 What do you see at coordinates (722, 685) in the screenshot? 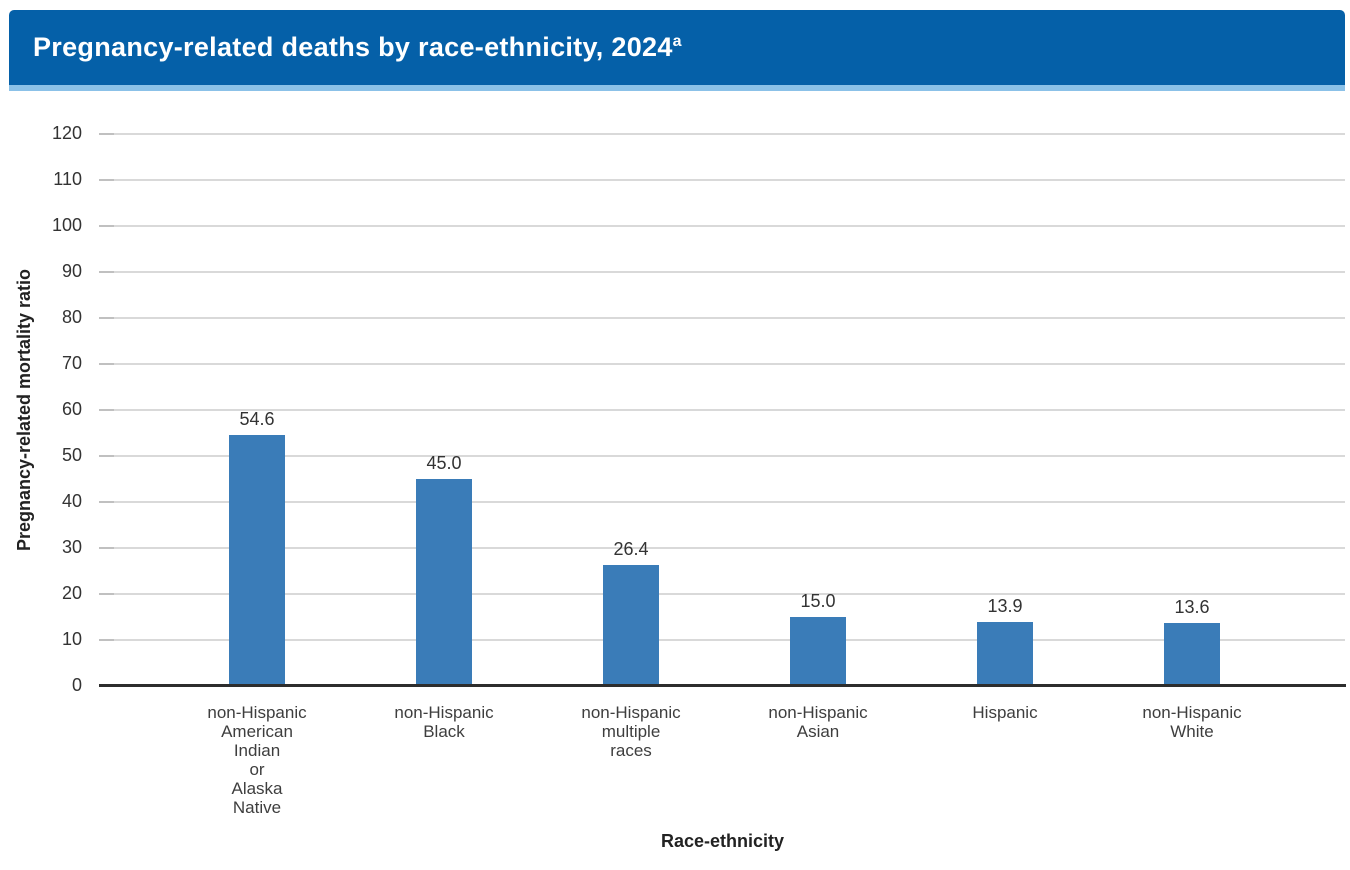
I see `x-axis-line` at bounding box center [722, 685].